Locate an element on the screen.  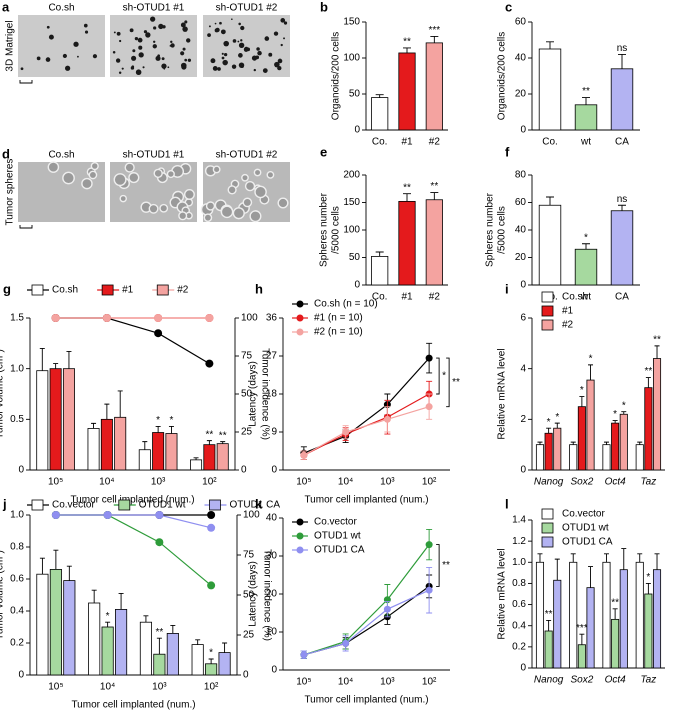
y-tick-label: 0.5 is located at coordinates (17, 419).